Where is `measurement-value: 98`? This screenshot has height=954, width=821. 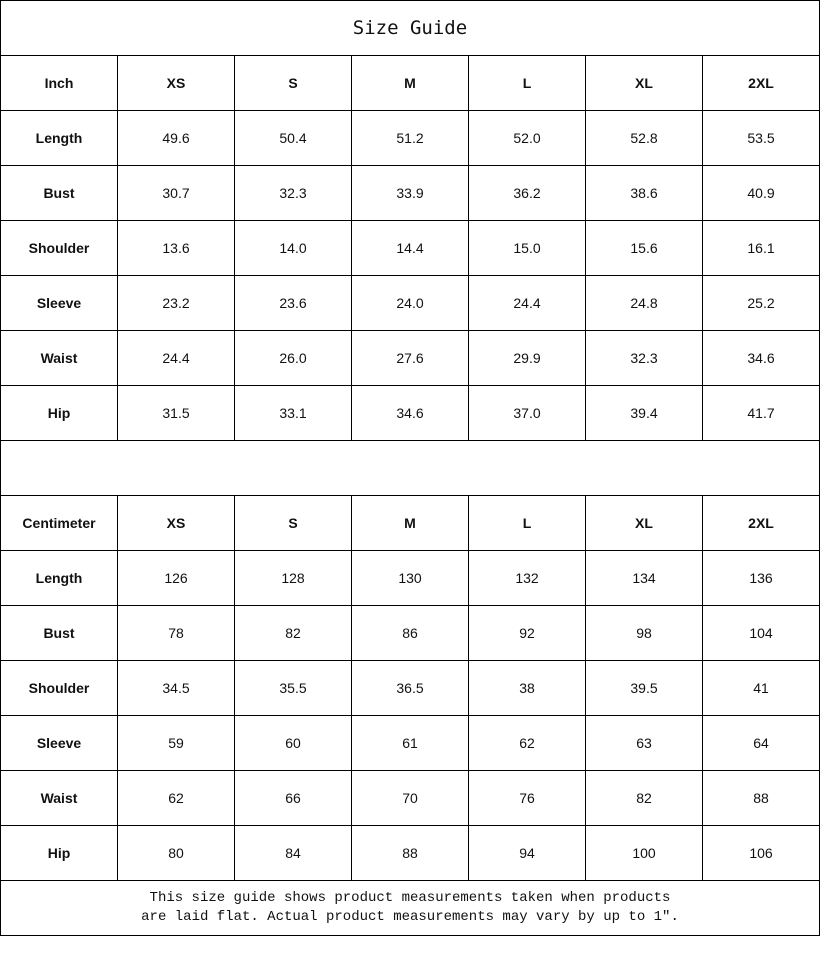 measurement-value: 98 is located at coordinates (644, 633).